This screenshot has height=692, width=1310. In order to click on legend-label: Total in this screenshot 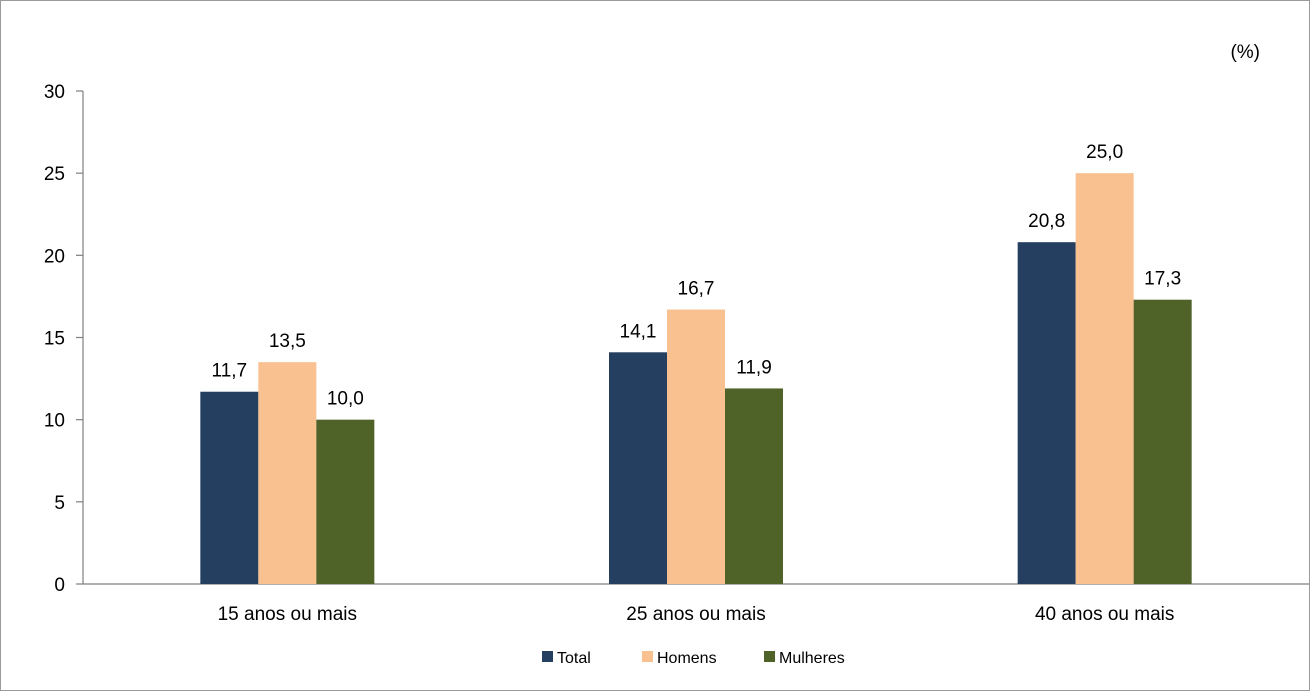, I will do `click(574, 658)`.